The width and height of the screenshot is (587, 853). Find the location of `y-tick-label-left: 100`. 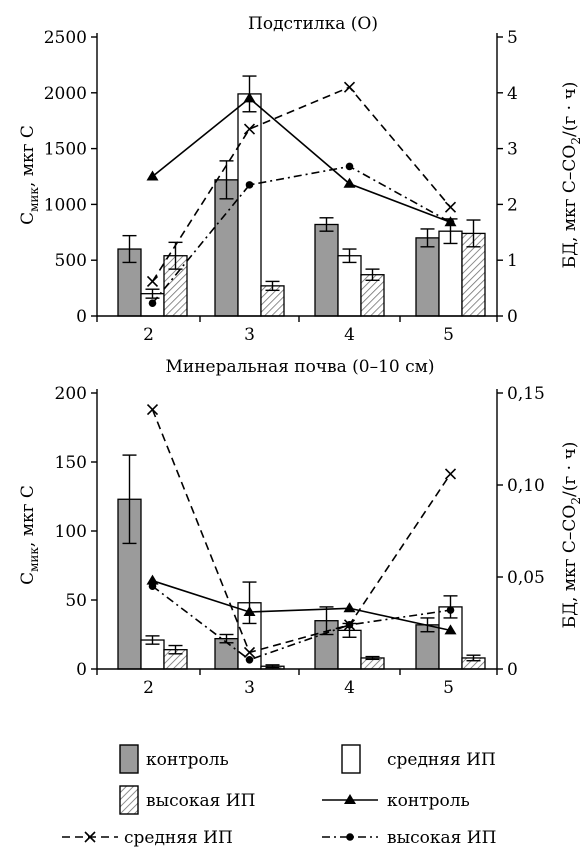

y-tick-label-left: 100 is located at coordinates (71, 532).